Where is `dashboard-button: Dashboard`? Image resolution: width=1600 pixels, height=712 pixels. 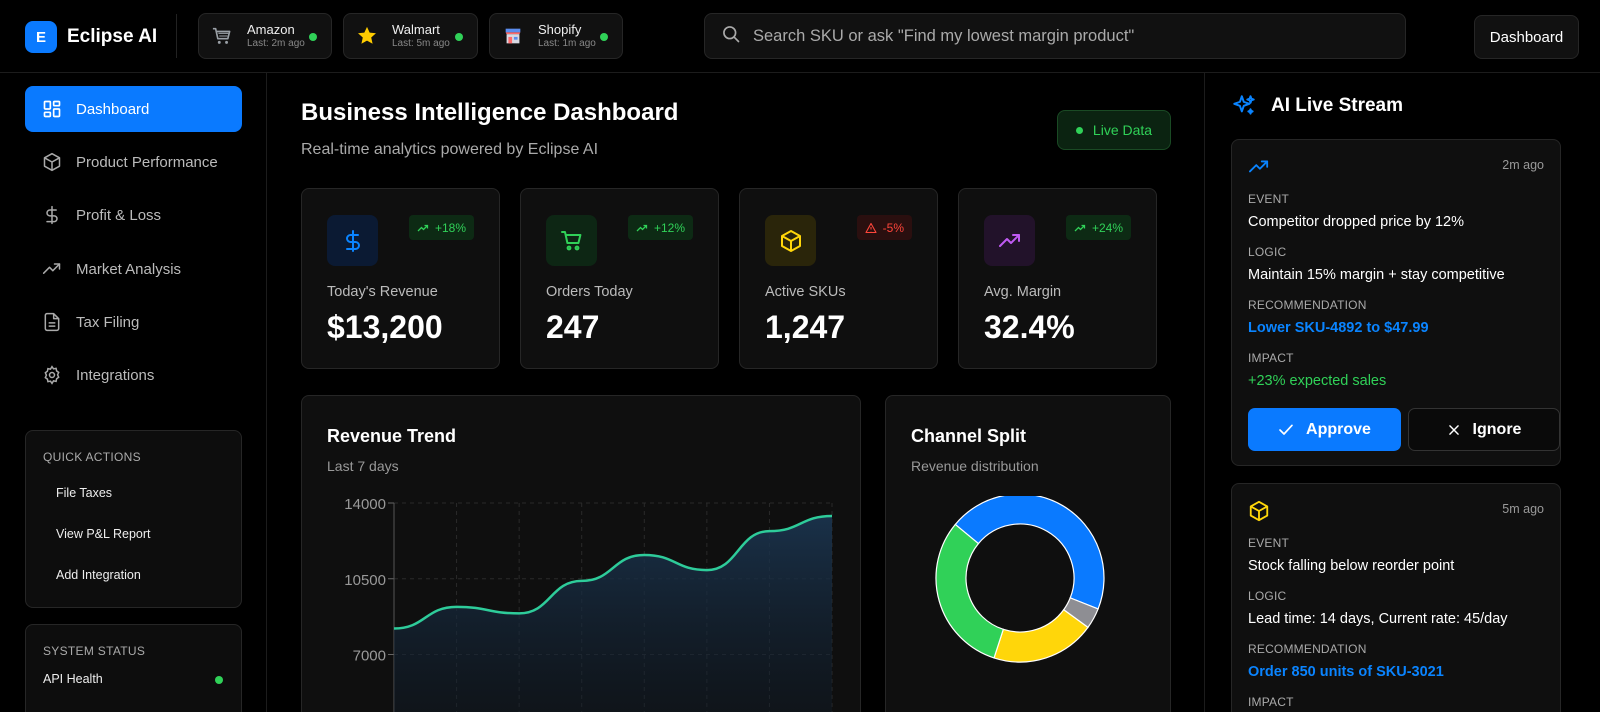
dashboard-button: Dashboard is located at coordinates (1526, 37).